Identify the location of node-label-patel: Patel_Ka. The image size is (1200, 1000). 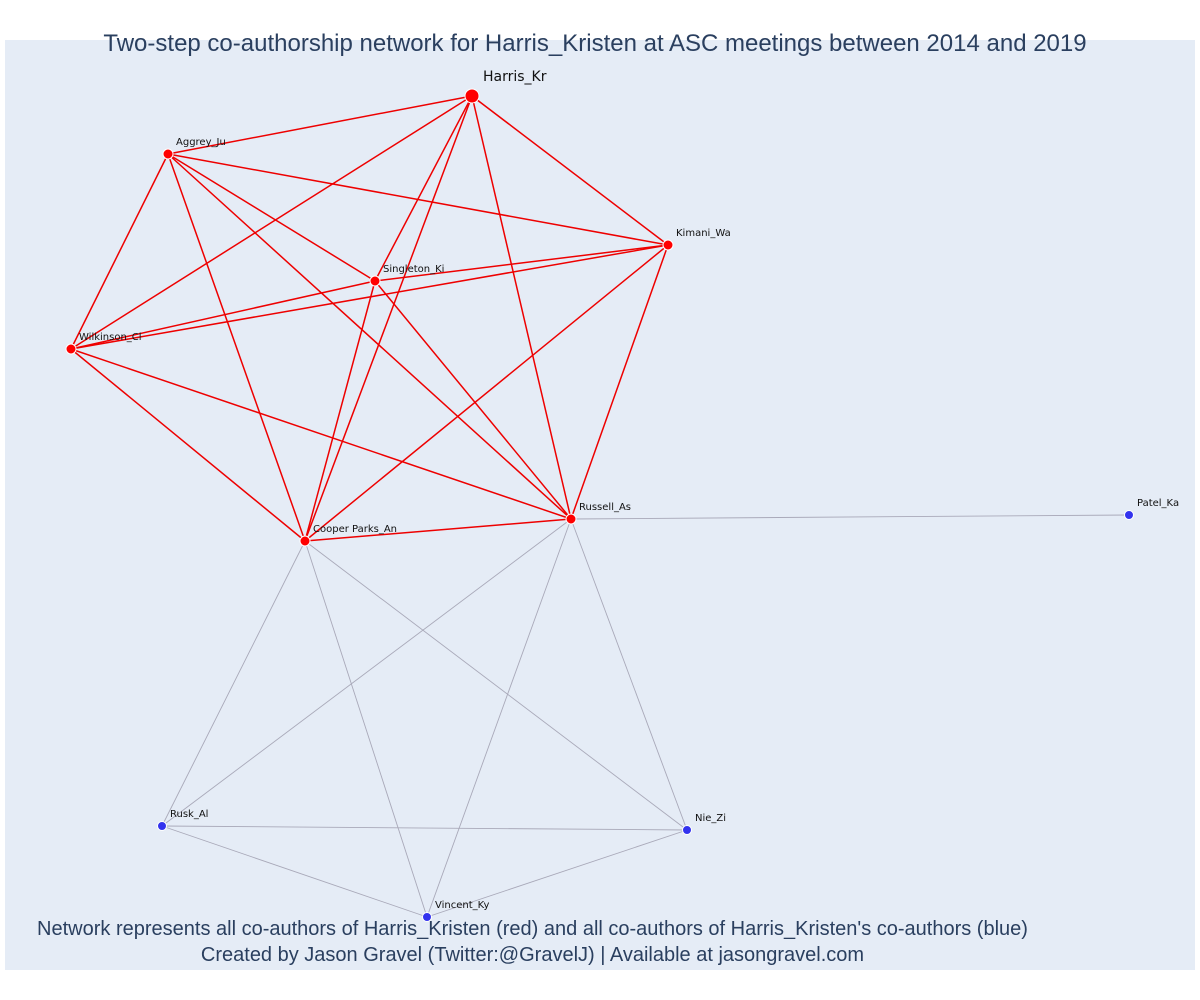
(1158, 503).